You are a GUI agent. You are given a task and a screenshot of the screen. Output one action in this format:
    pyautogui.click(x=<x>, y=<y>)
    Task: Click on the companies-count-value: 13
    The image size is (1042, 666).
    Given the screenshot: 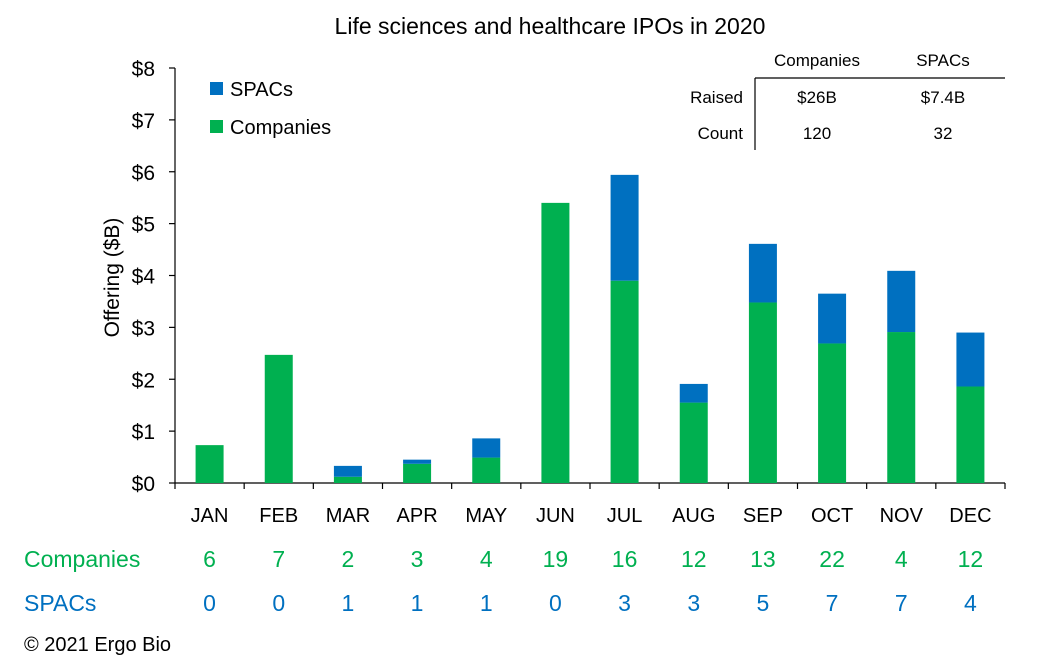 What is the action you would take?
    pyautogui.click(x=763, y=559)
    